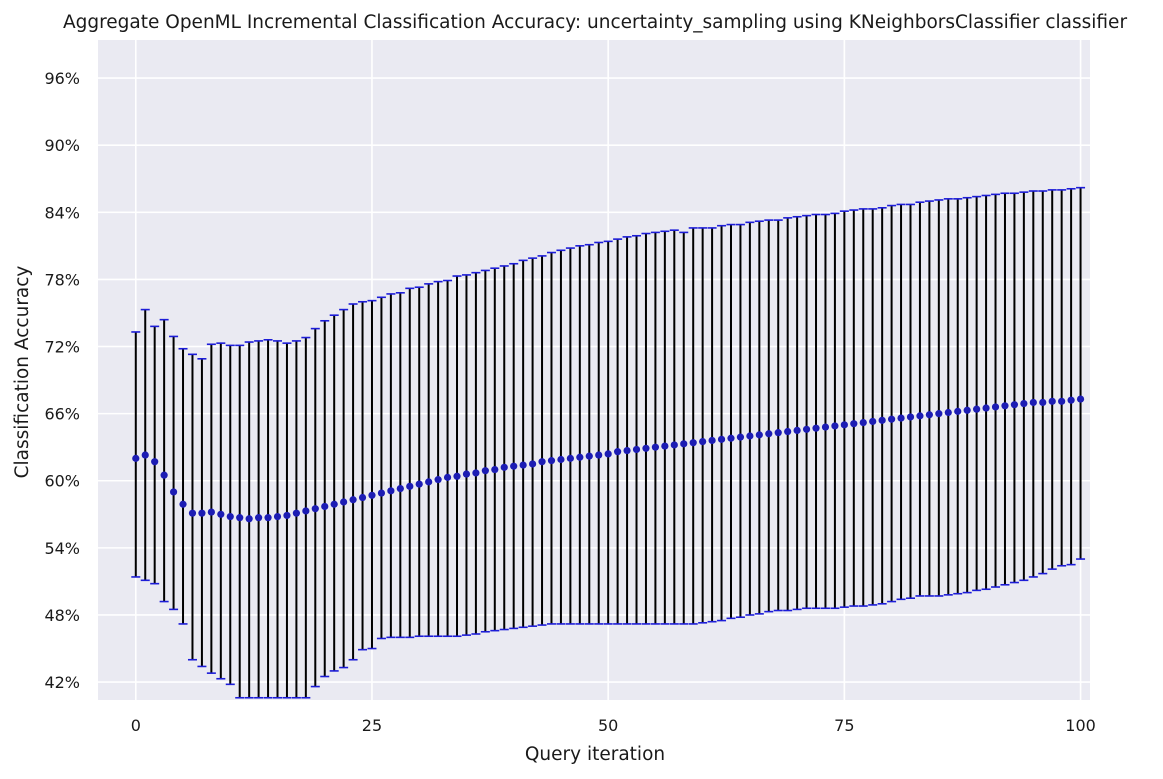  Describe the element at coordinates (62, 682) in the screenshot. I see `y-tick-label: 42%` at that location.